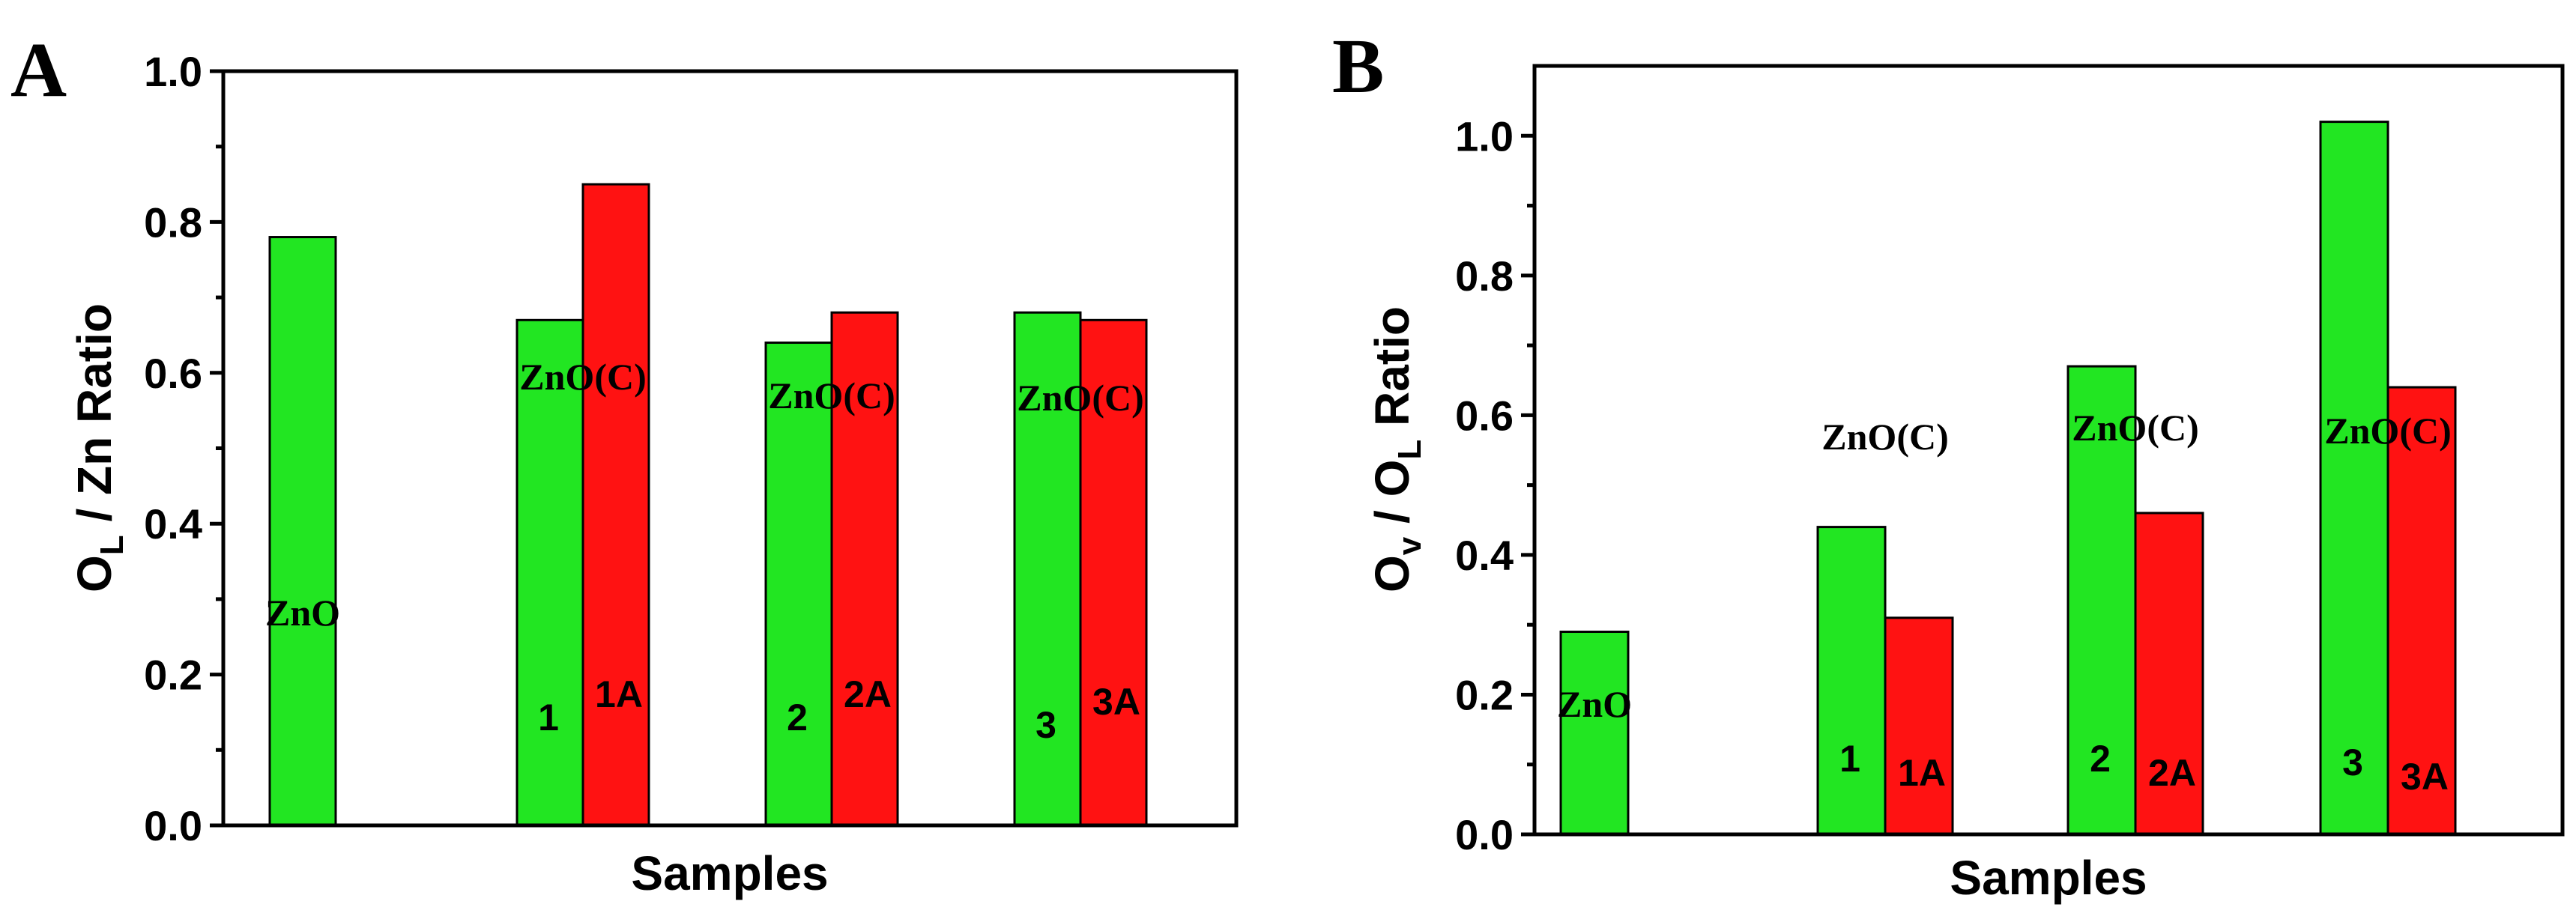 The height and width of the screenshot is (919, 2576). I want to click on bar-2A-b, so click(2169, 674).